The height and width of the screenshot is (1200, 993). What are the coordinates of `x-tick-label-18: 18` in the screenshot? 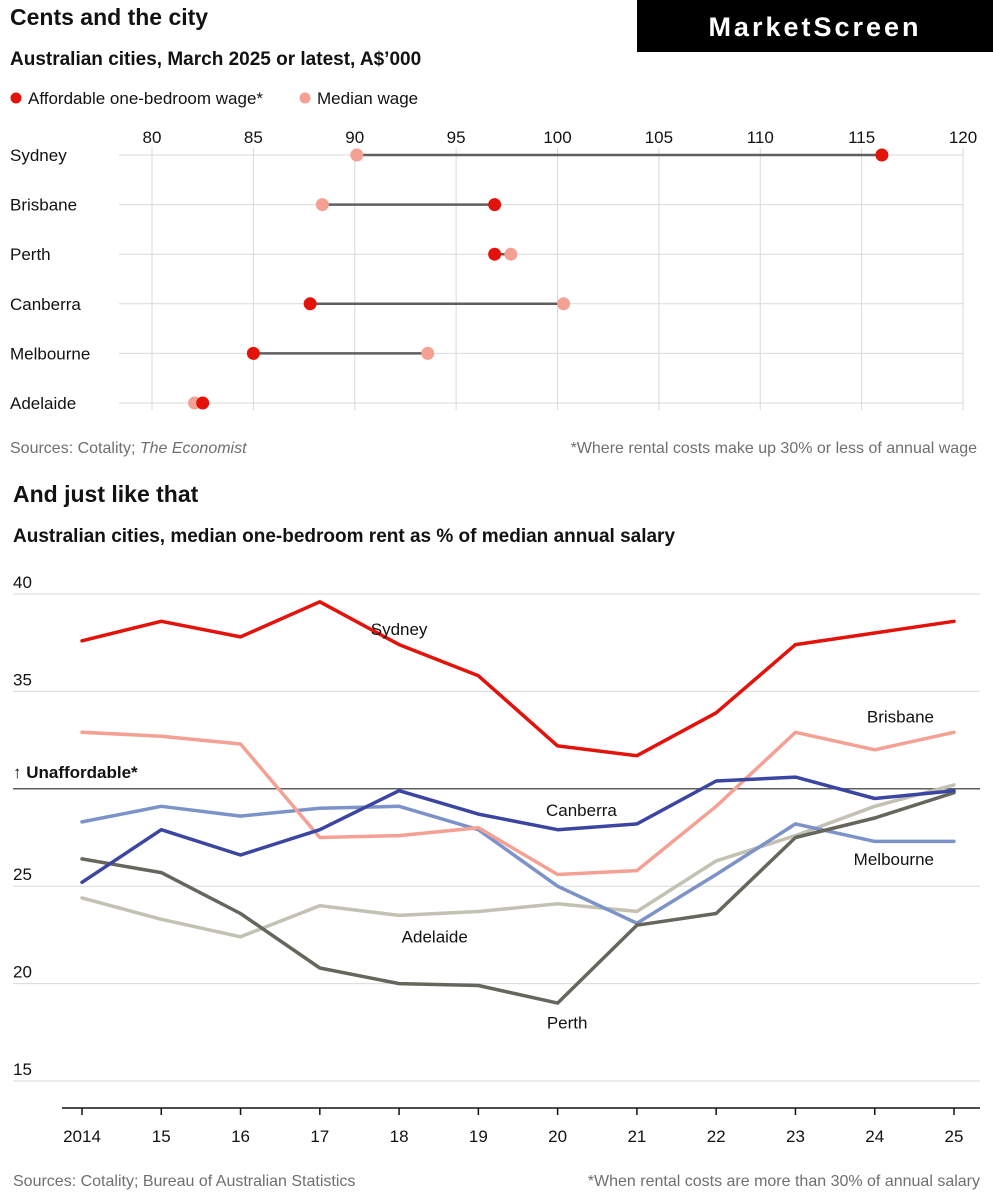 It's located at (399, 1136).